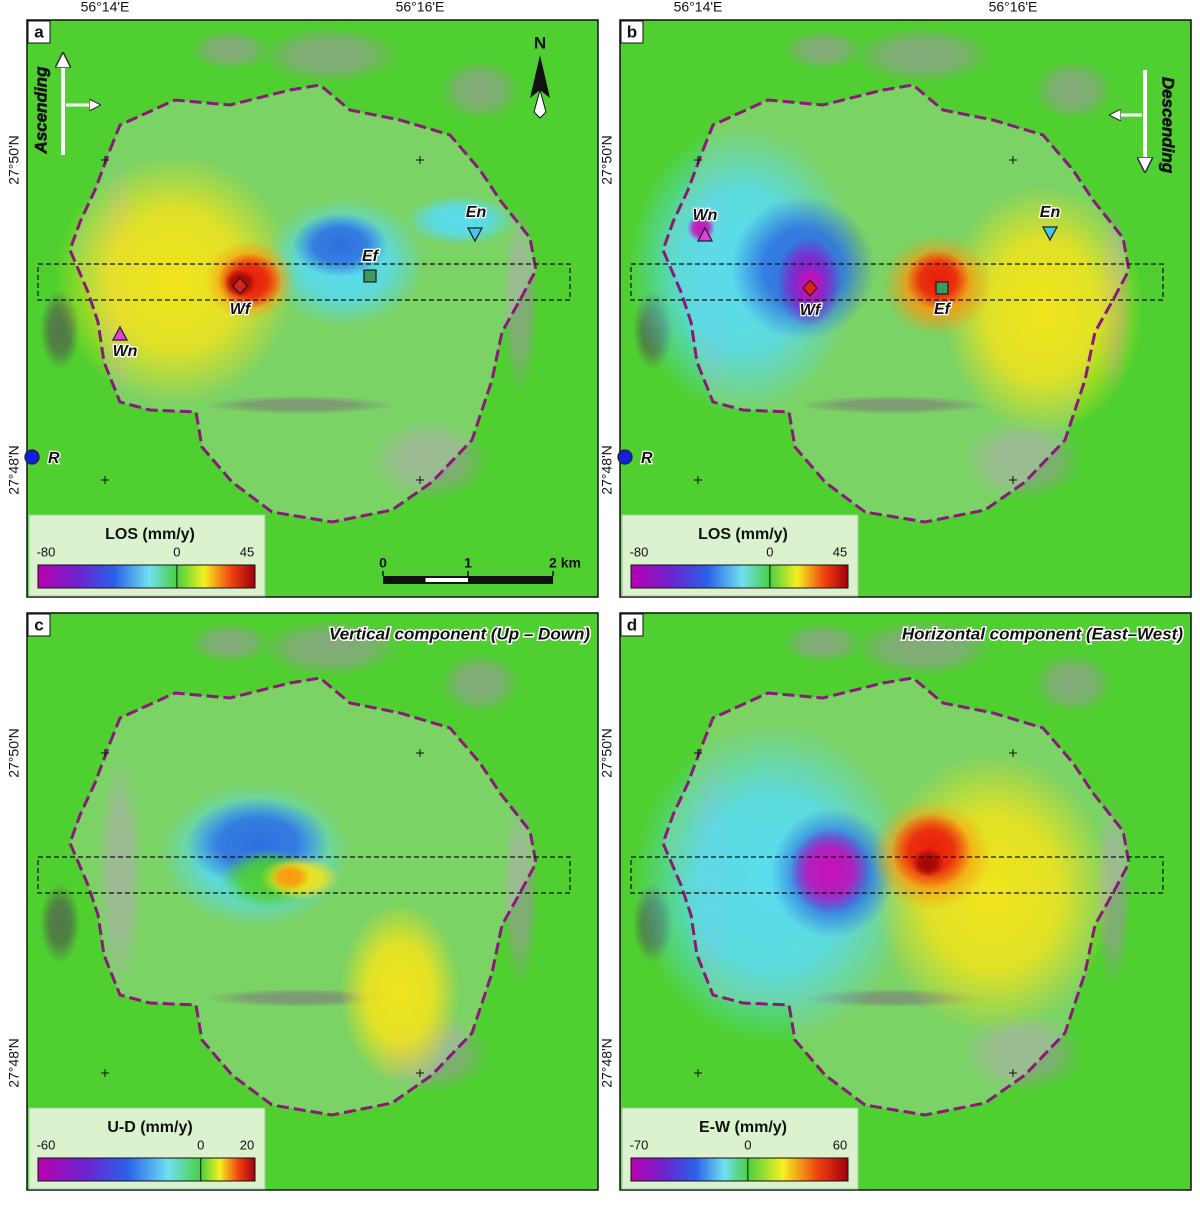 The height and width of the screenshot is (1205, 1200). I want to click on orientation-label: Ascending, so click(40, 110).